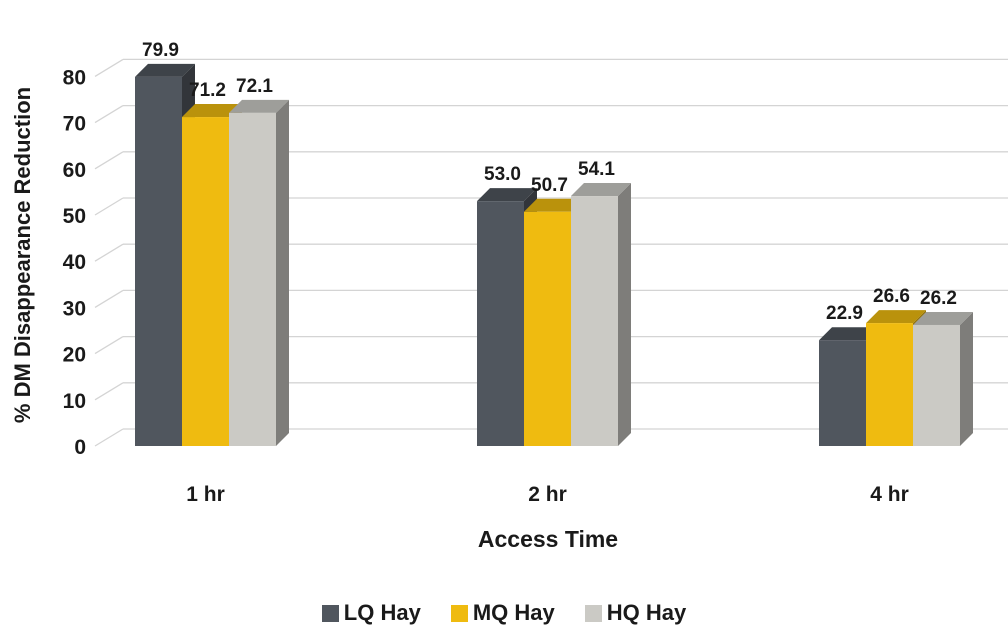 This screenshot has height=629, width=1008. I want to click on legend: LQ Hay MQ Hay HQ Hay, so click(504, 613).